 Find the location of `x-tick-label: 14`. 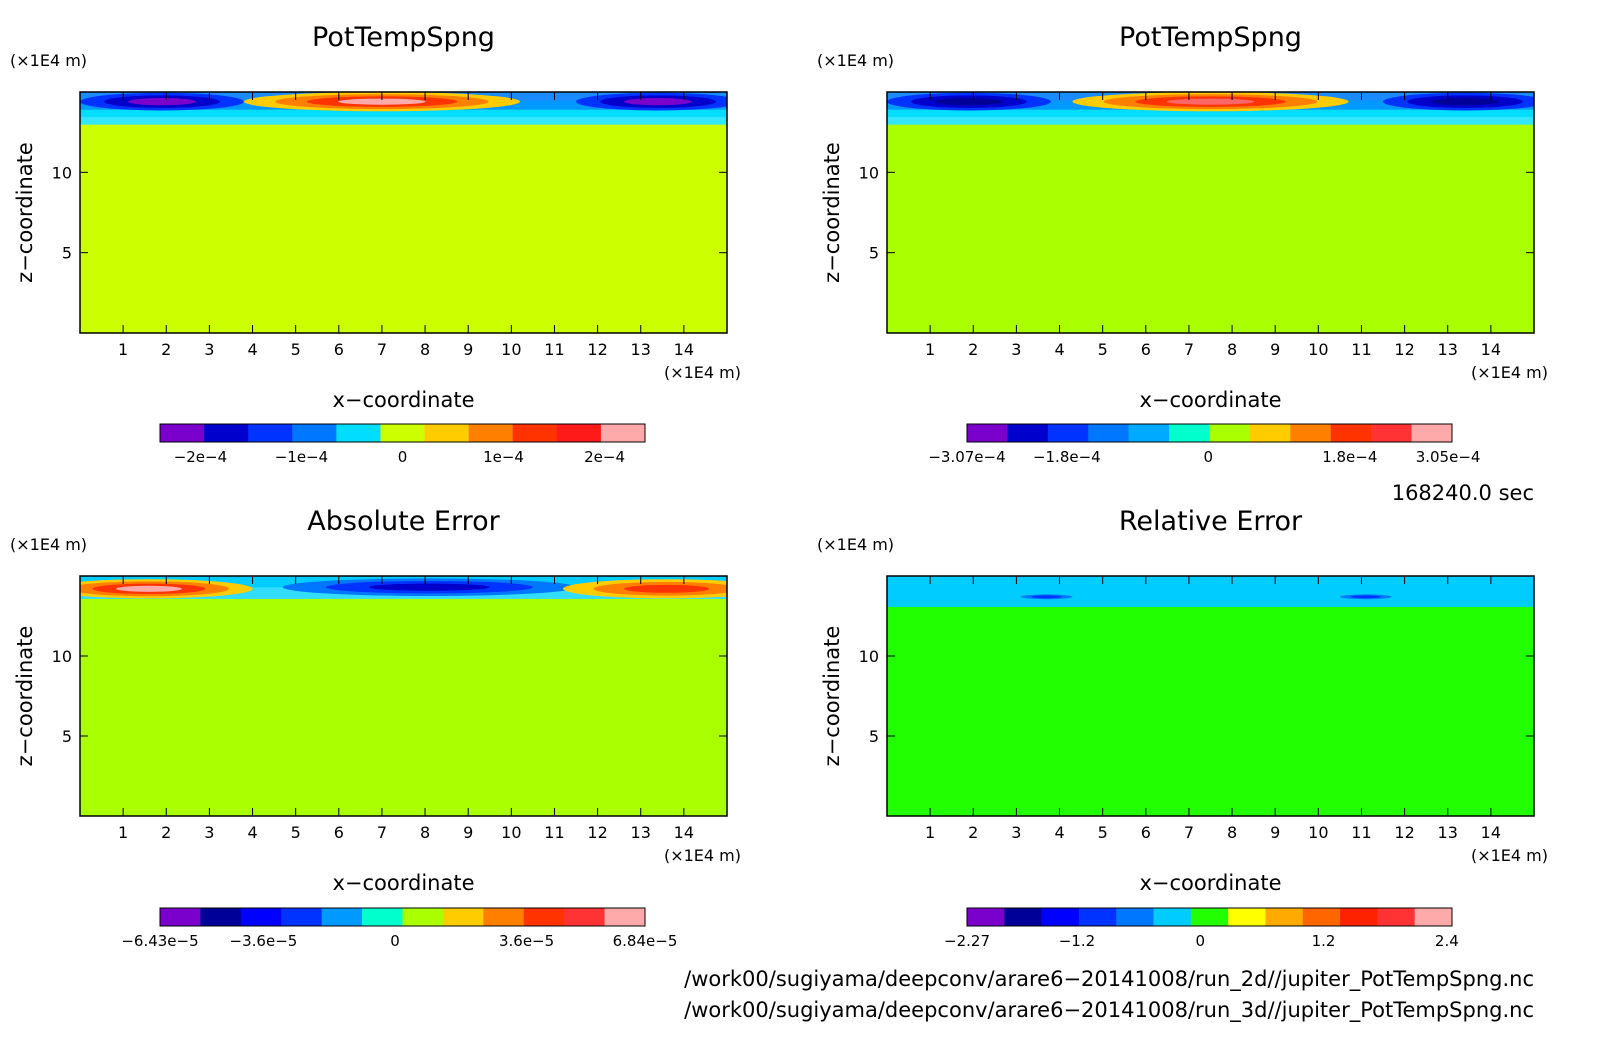

x-tick-label: 14 is located at coordinates (1491, 832).